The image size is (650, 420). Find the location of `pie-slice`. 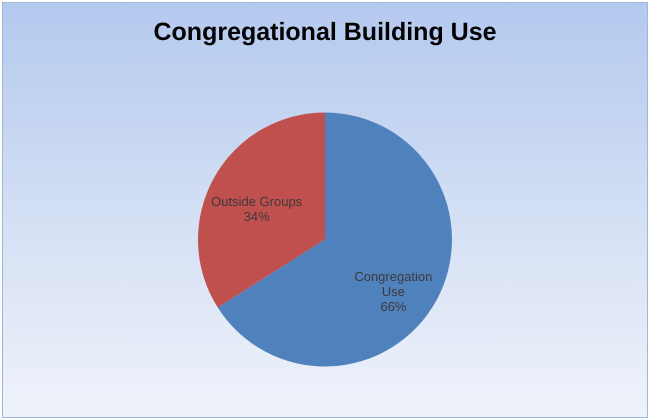

pie-slice is located at coordinates (261, 210).